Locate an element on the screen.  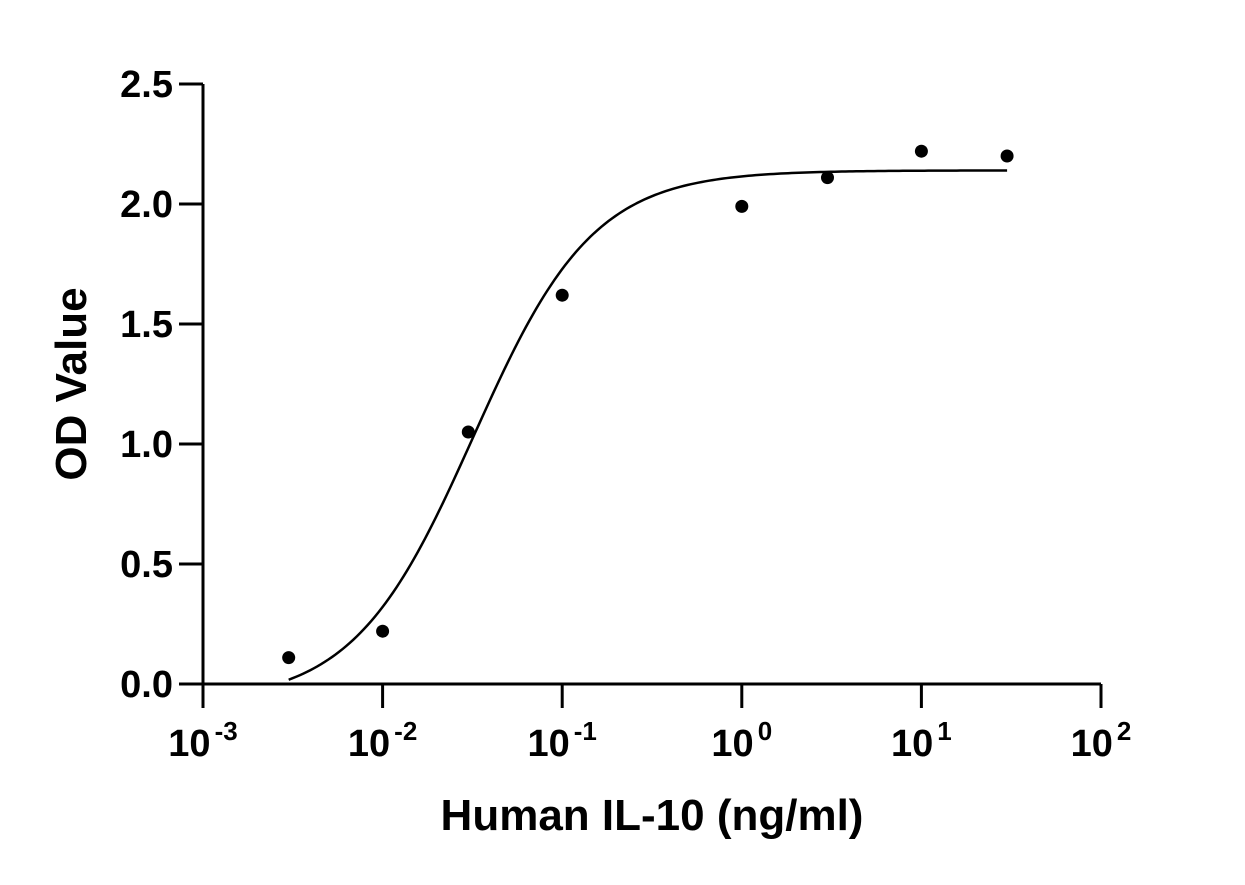
y-axis-title: OD Value is located at coordinates (71, 383).